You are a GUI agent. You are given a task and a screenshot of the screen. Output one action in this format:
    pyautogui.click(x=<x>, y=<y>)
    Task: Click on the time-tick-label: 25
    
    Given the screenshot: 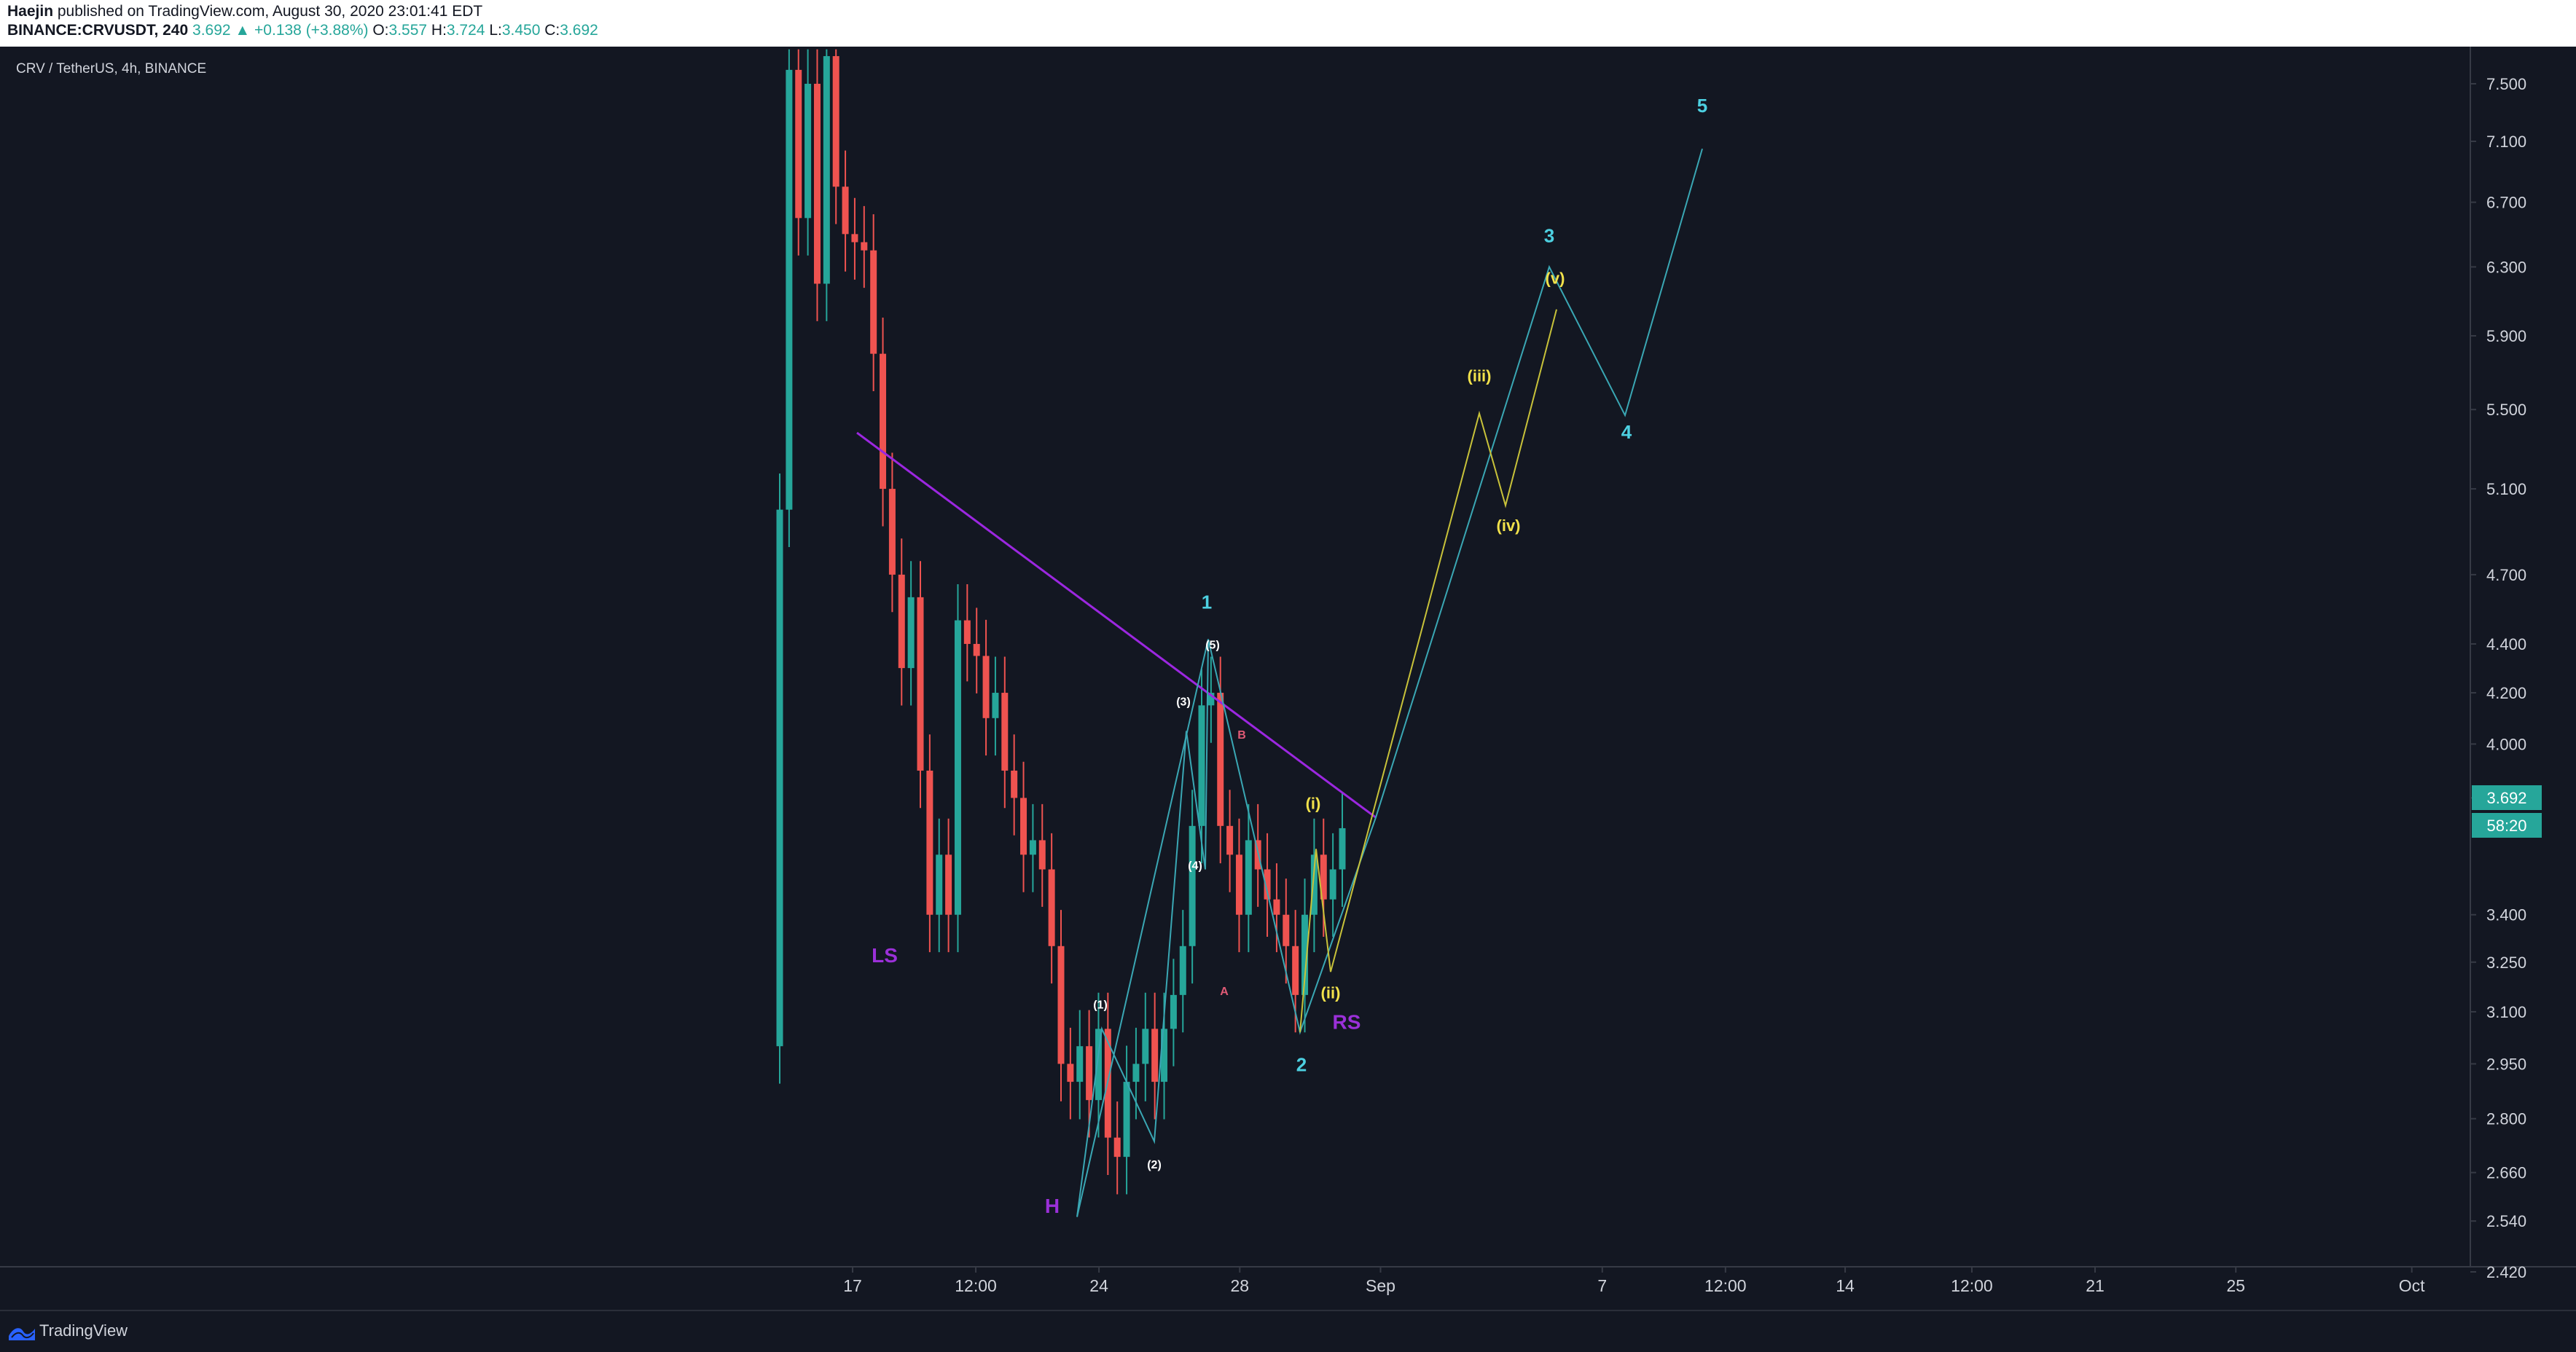 What is the action you would take?
    pyautogui.click(x=2235, y=1285)
    